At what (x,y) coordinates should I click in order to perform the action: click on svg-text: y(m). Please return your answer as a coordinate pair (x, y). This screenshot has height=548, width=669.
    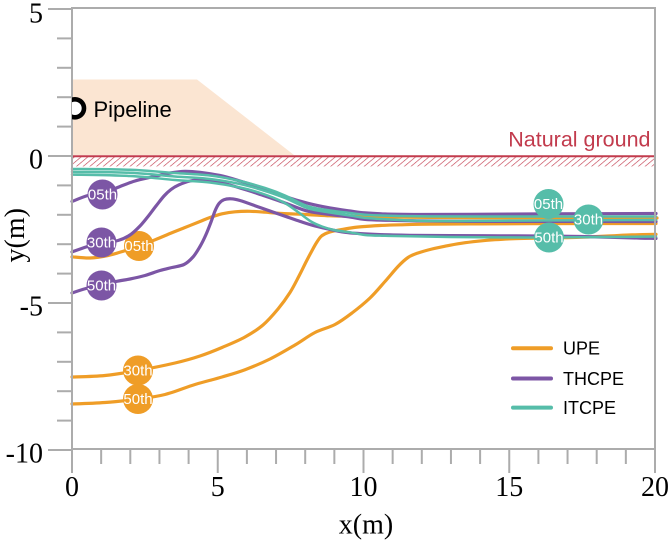
    Looking at the image, I should click on (15, 235).